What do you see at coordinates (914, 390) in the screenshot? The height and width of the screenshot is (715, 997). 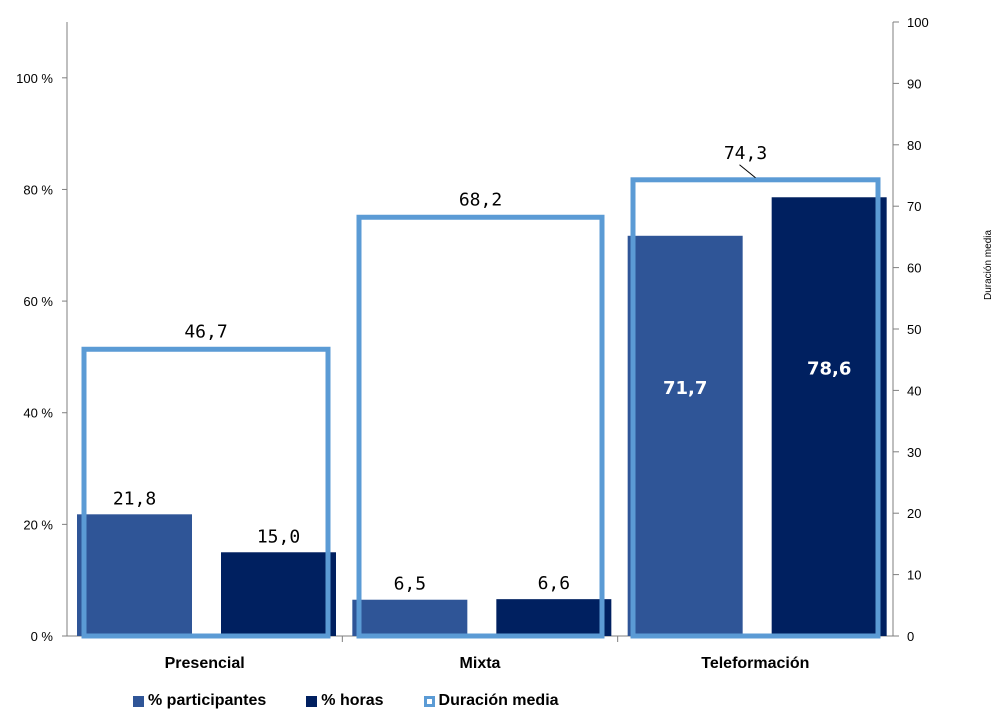 I see `right-tick-label: 40` at bounding box center [914, 390].